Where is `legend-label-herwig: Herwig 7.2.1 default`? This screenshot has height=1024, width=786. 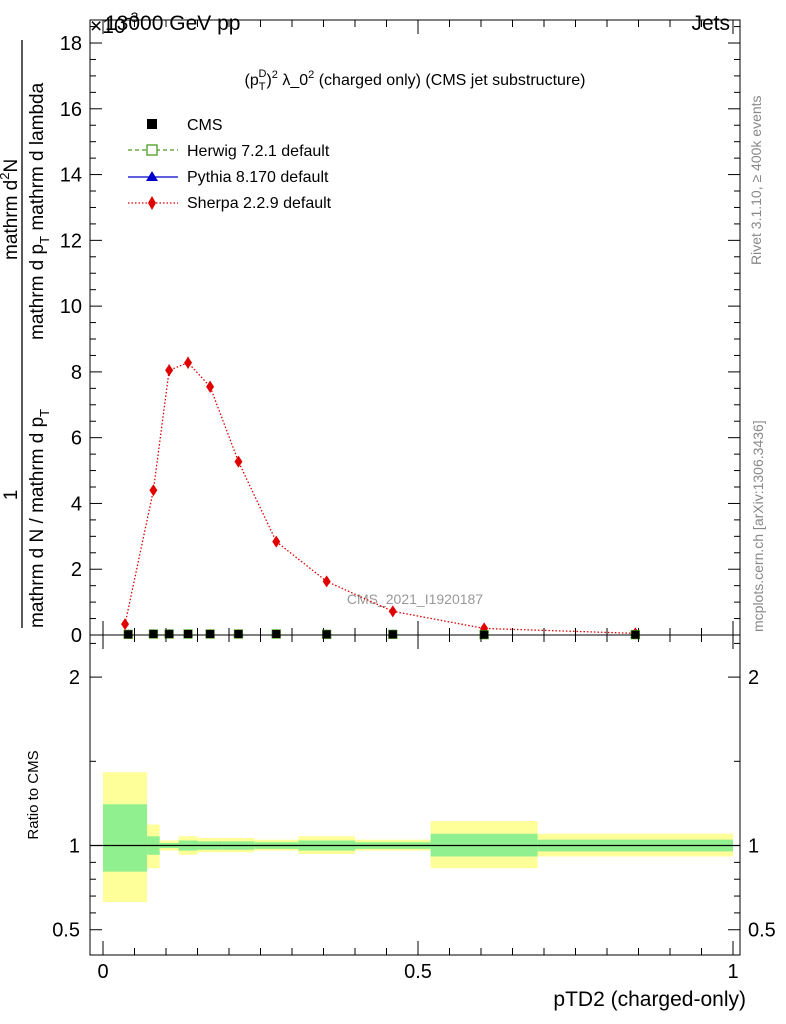
legend-label-herwig: Herwig 7.2.1 default is located at coordinates (258, 151).